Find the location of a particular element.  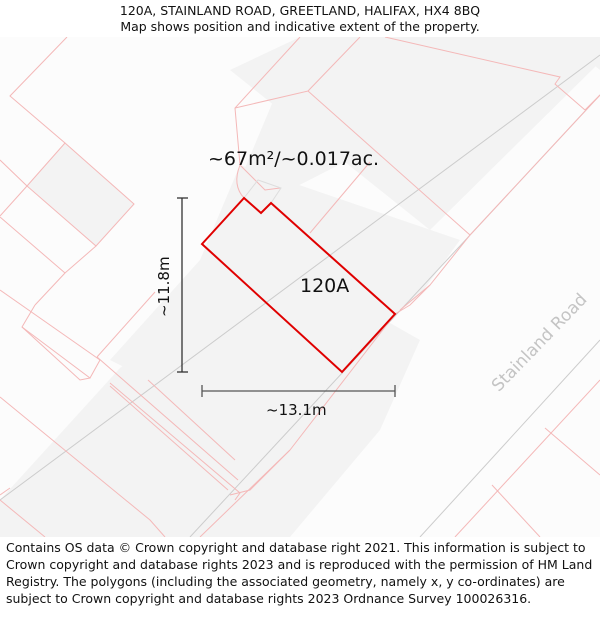

property-boundary is located at coordinates (298, 285).